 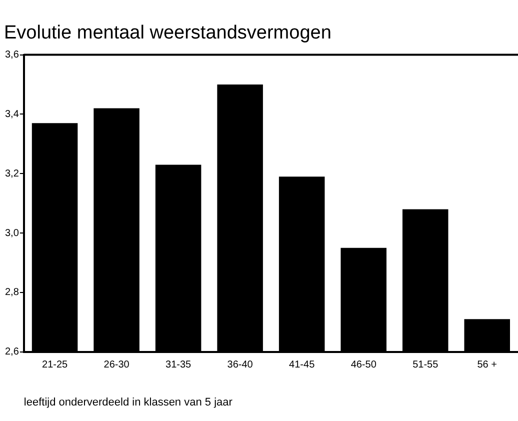 What do you see at coordinates (128, 402) in the screenshot?
I see `x-axis-title: leeftijd onderverdeeld in klassen van 5 jaar` at bounding box center [128, 402].